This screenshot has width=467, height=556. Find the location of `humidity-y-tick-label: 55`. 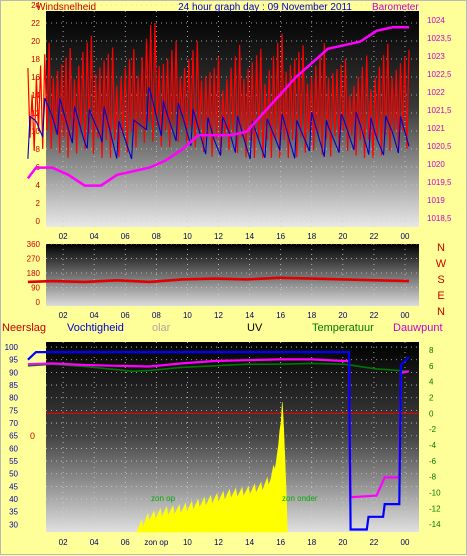

humidity-y-tick-label: 55 is located at coordinates (13, 461).